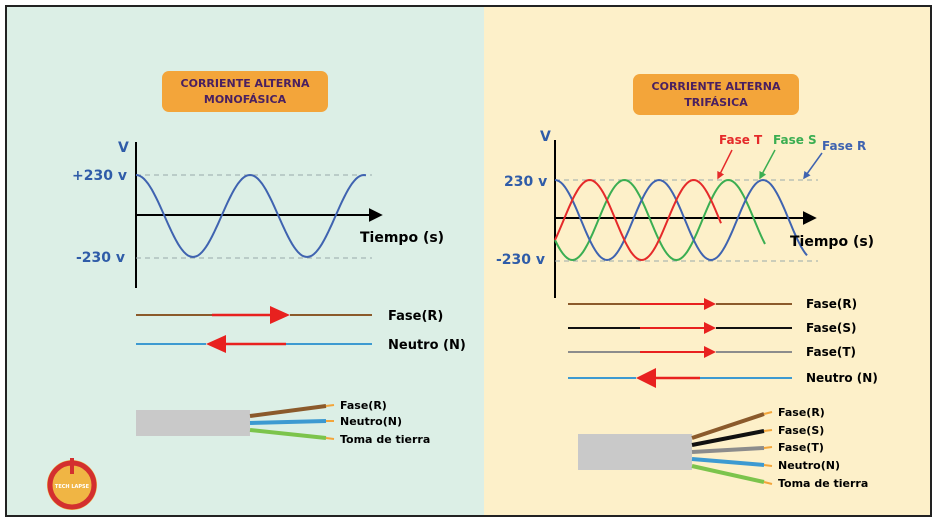 Image resolution: width=937 pixels, height=520 pixels. Describe the element at coordinates (525, 182) in the screenshot. I see `triphase-pos-label: 230 v` at that location.